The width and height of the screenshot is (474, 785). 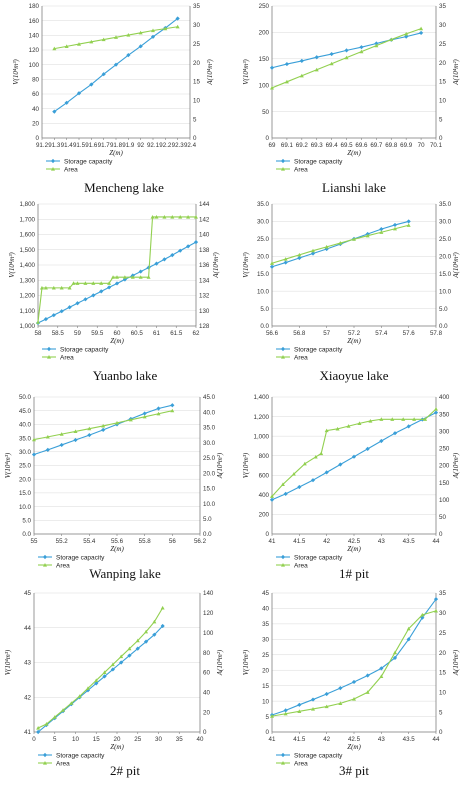 What do you see at coordinates (27, 732) in the screenshot?
I see `y-left-tick-label: 41` at bounding box center [27, 732].